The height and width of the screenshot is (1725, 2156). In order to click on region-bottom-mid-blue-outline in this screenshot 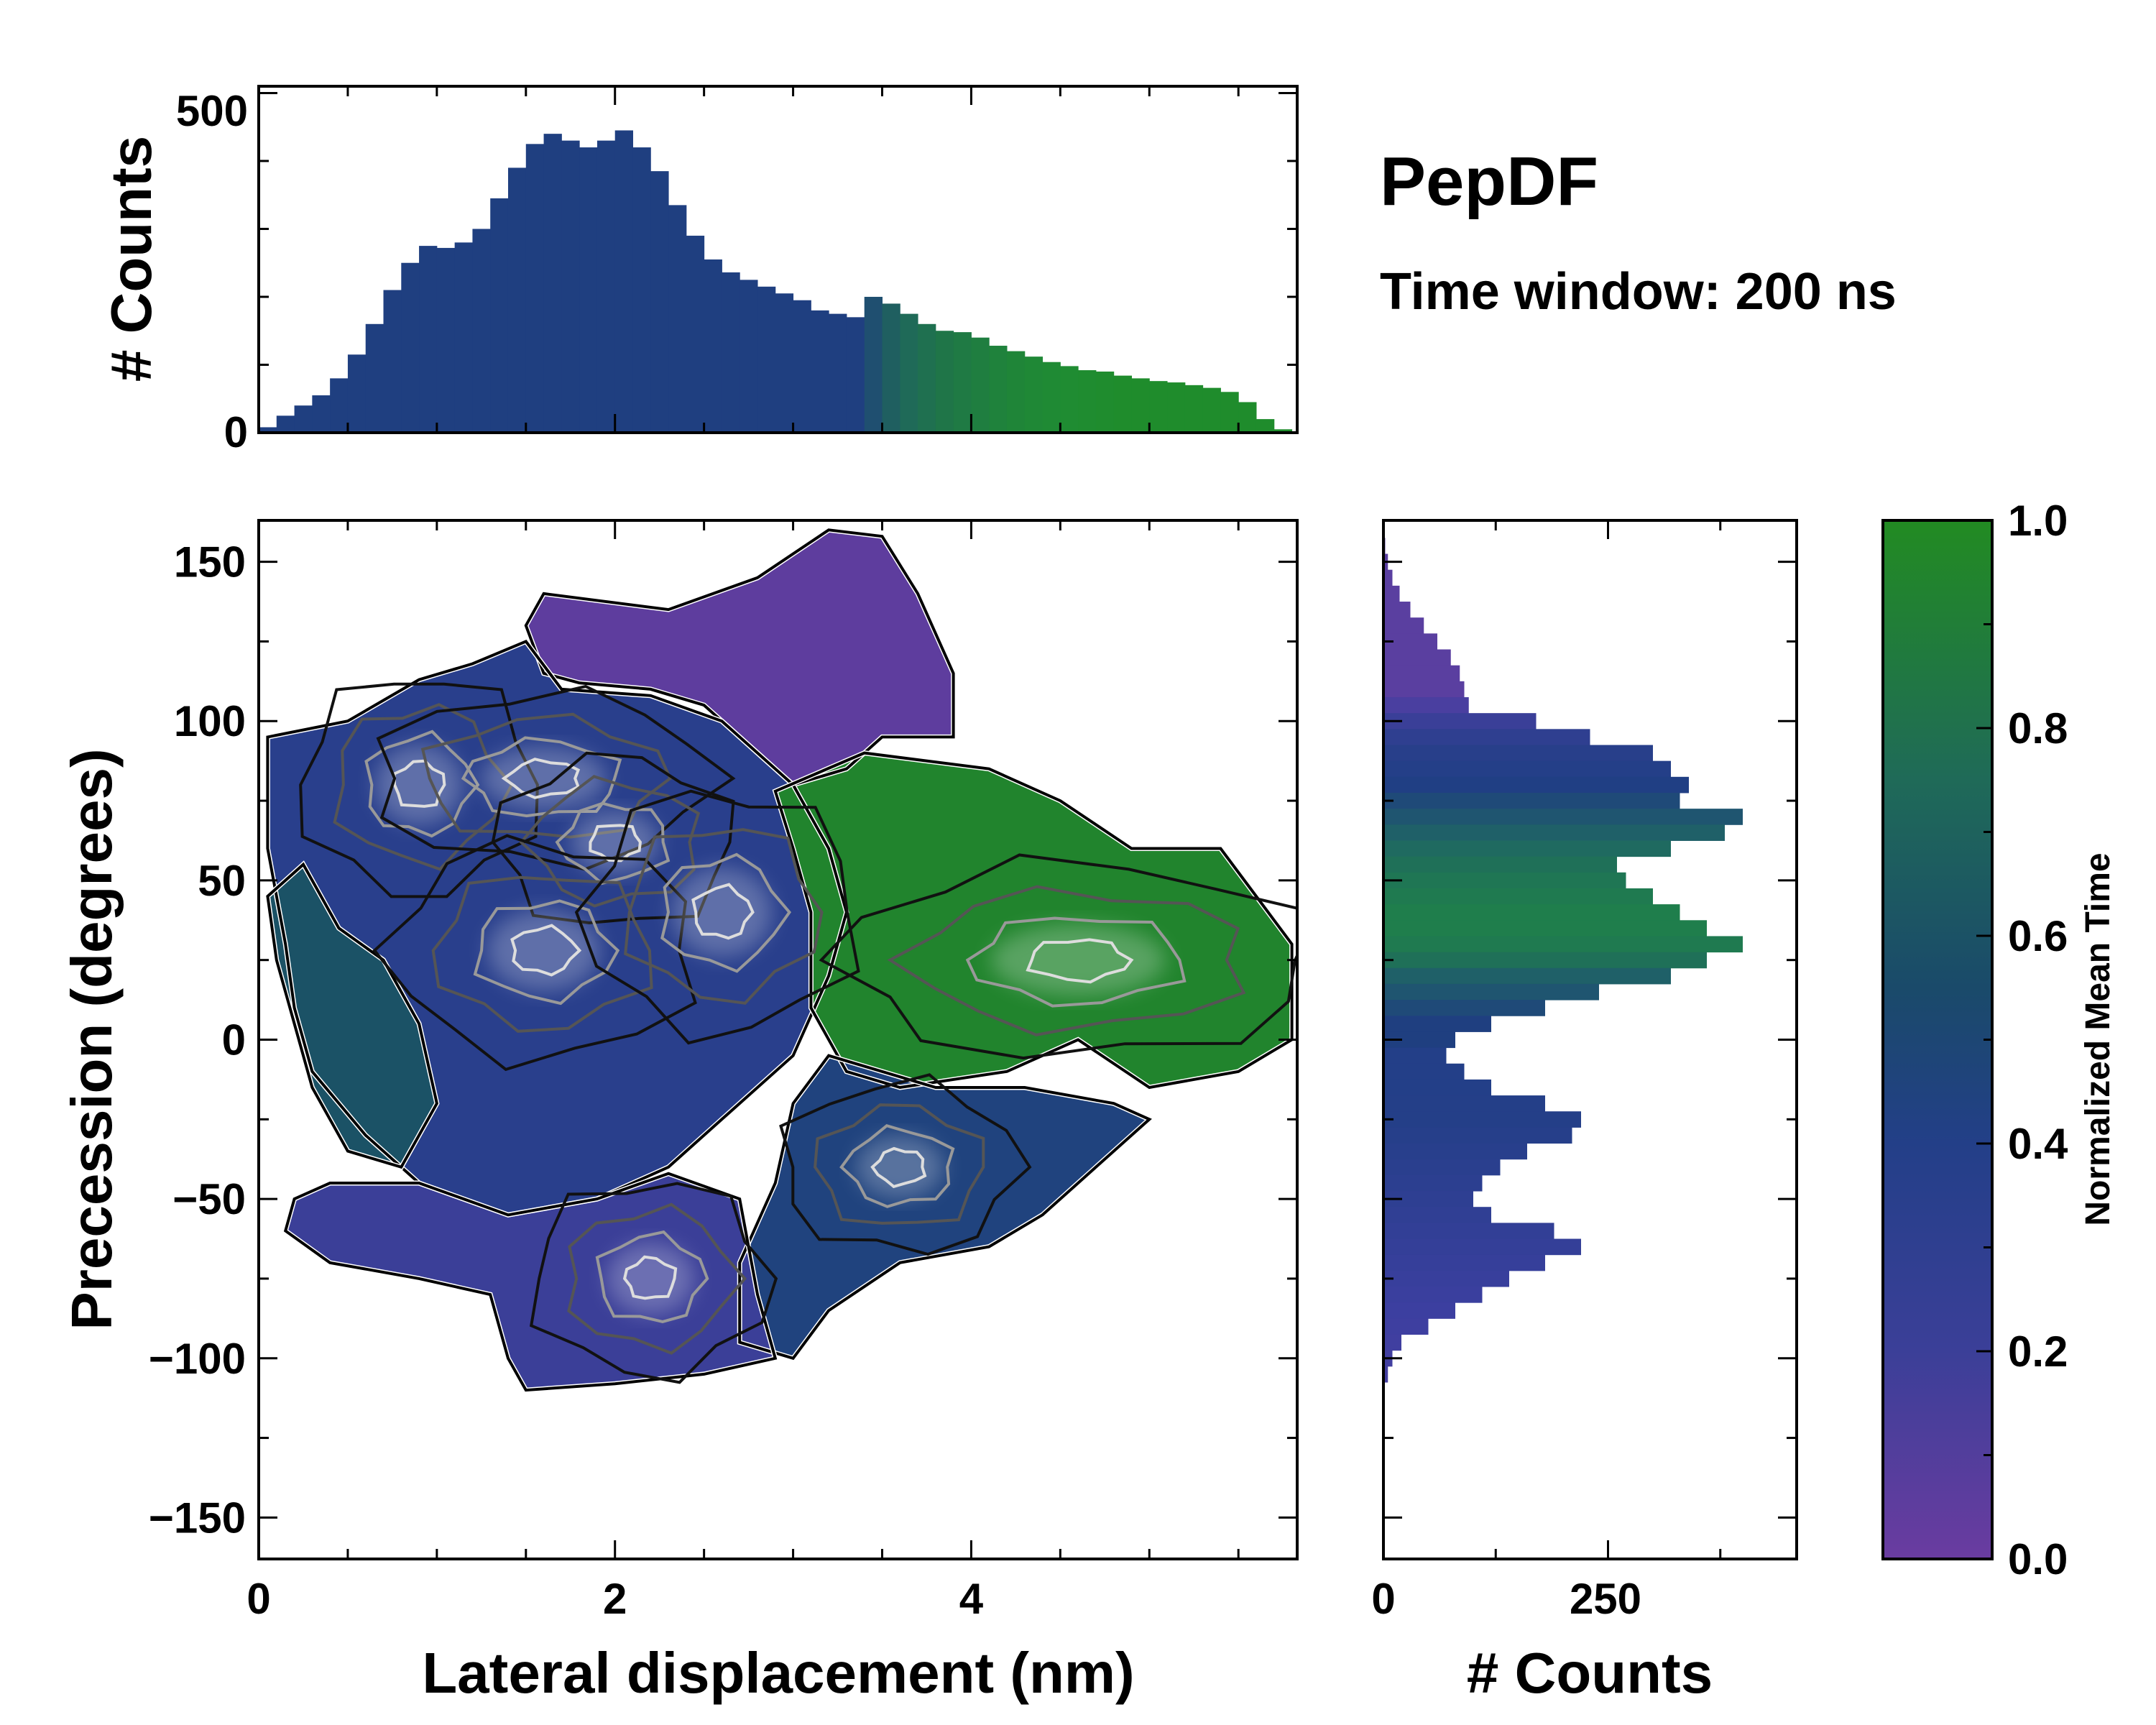, I will do `click(945, 1207)`.